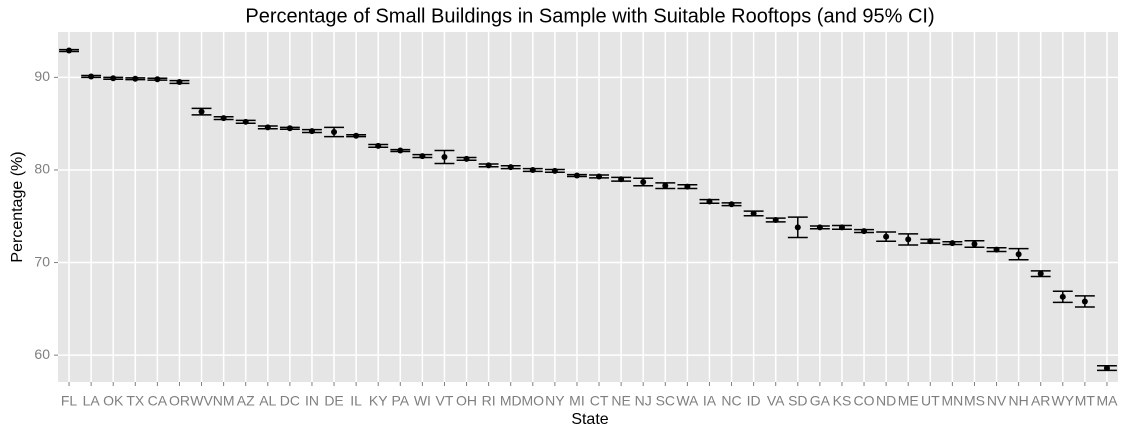  Describe the element at coordinates (1107, 401) in the screenshot. I see `x-tick-label: MA` at that location.